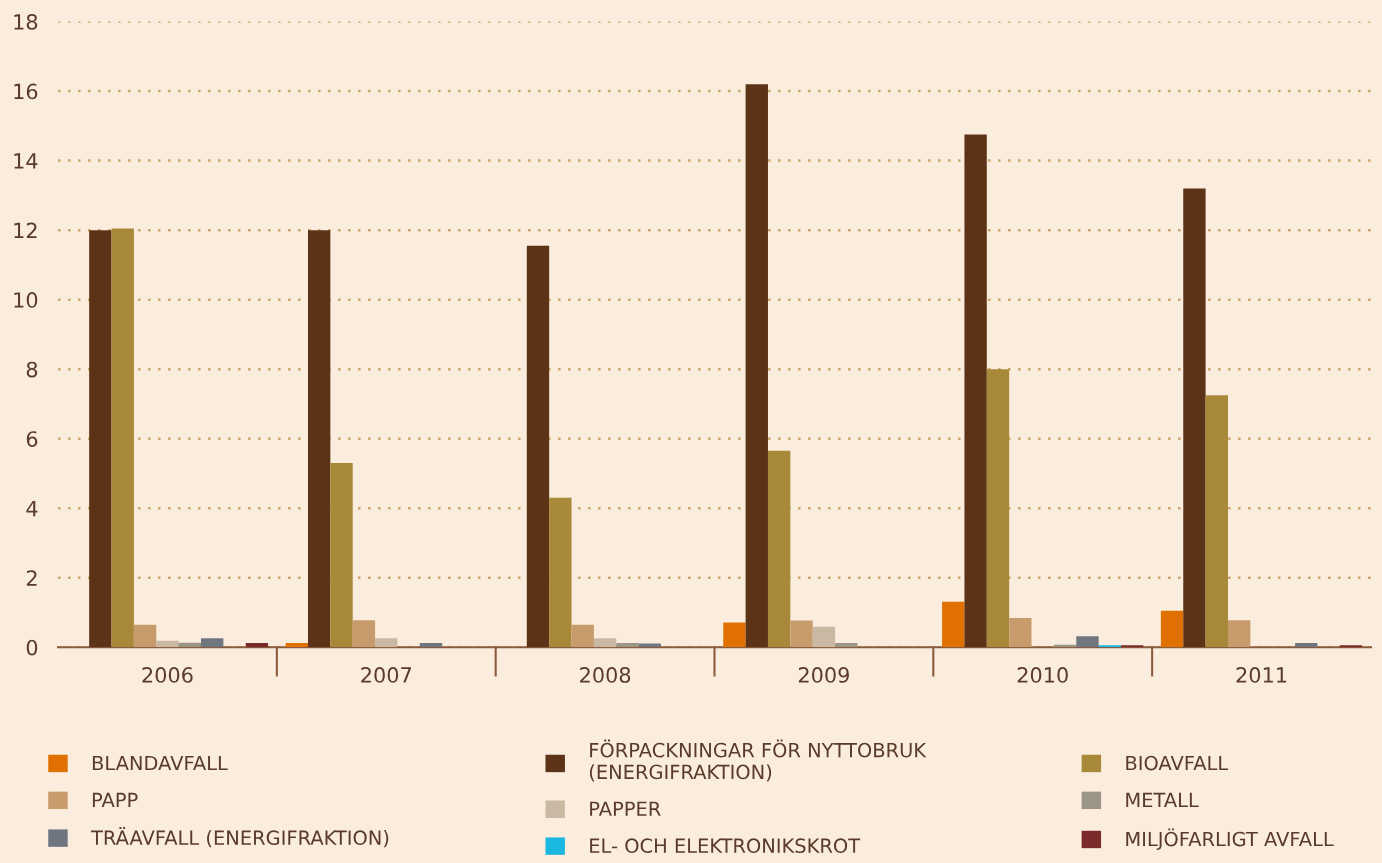 This screenshot has height=863, width=1382. Describe the element at coordinates (1177, 763) in the screenshot. I see `legend-label: BIOAVFALL` at that location.